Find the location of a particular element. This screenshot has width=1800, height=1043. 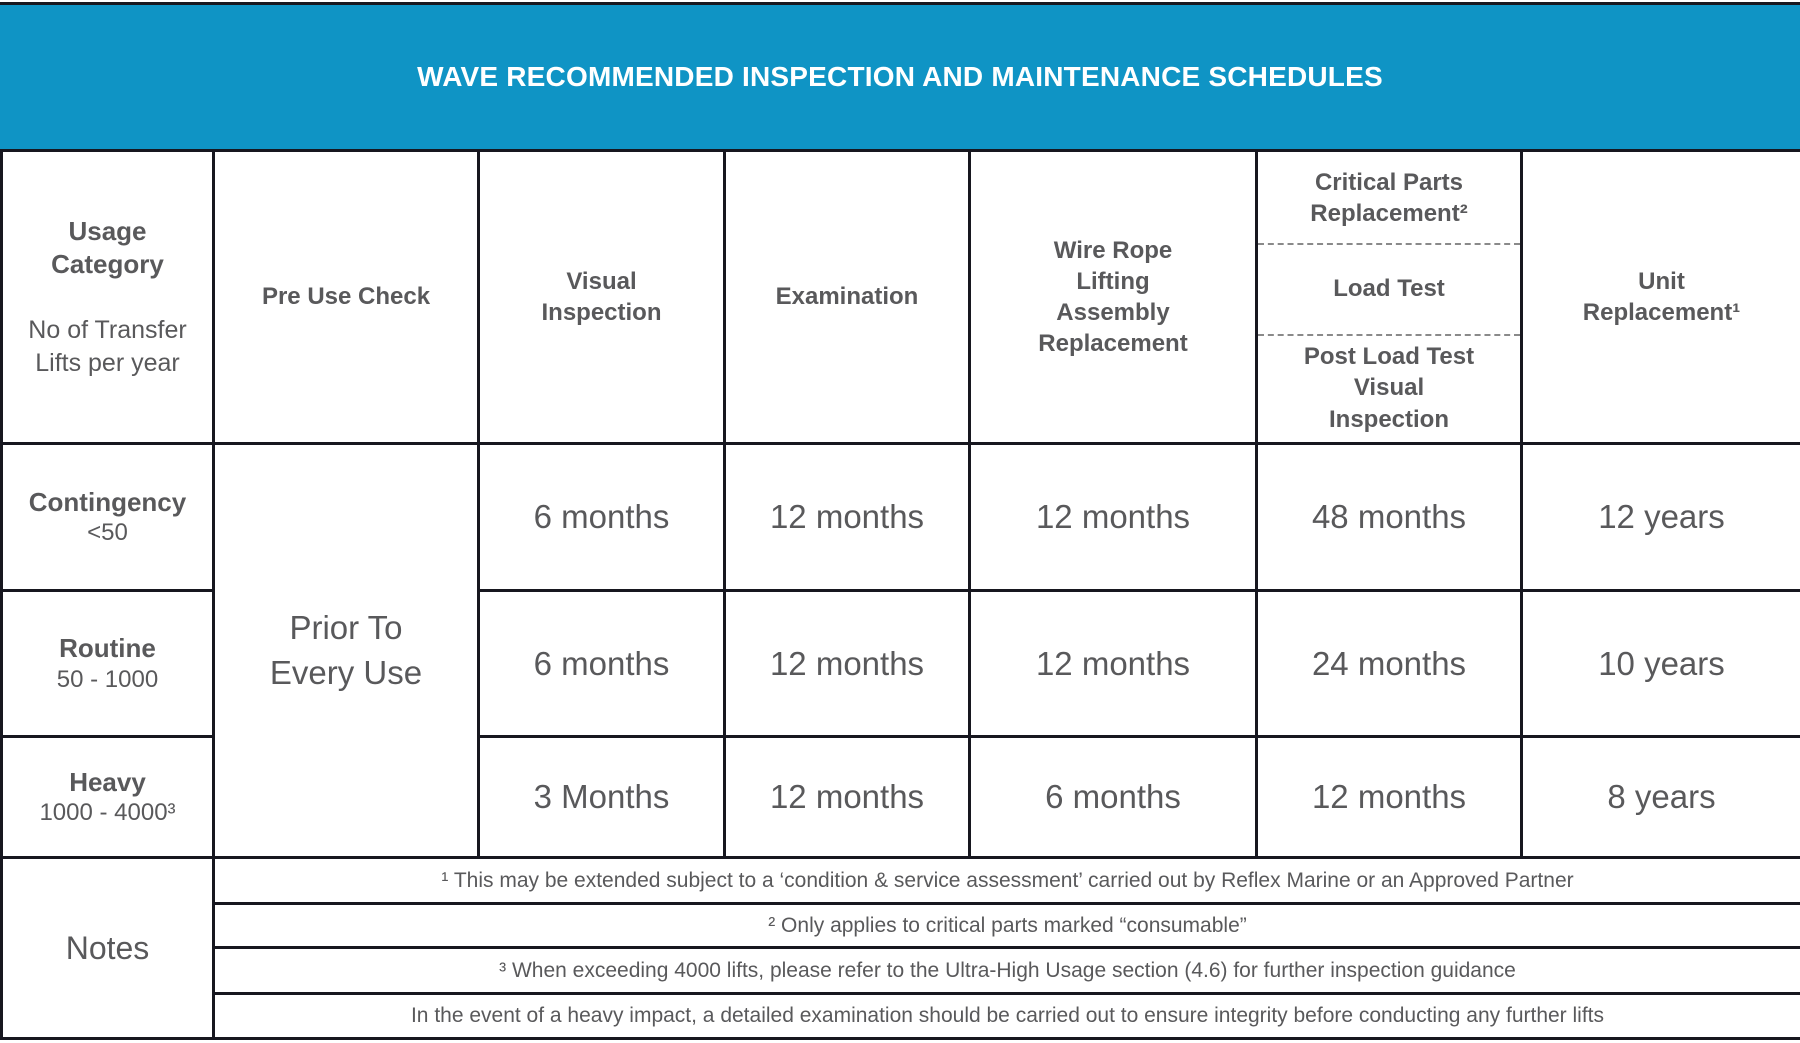

notes-label: Notes is located at coordinates (107, 948).